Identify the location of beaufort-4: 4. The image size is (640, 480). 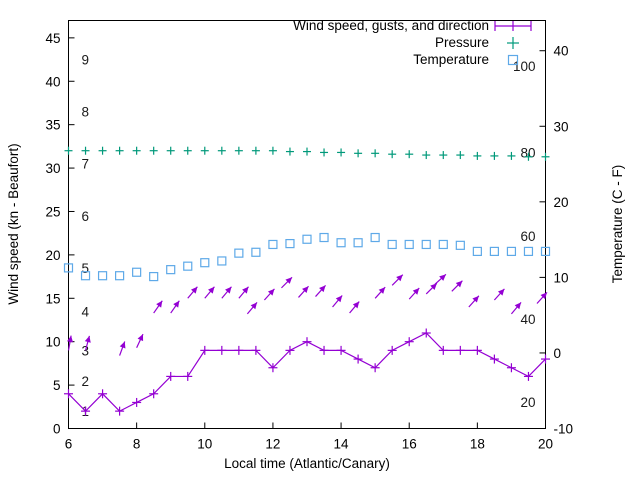
(86, 311).